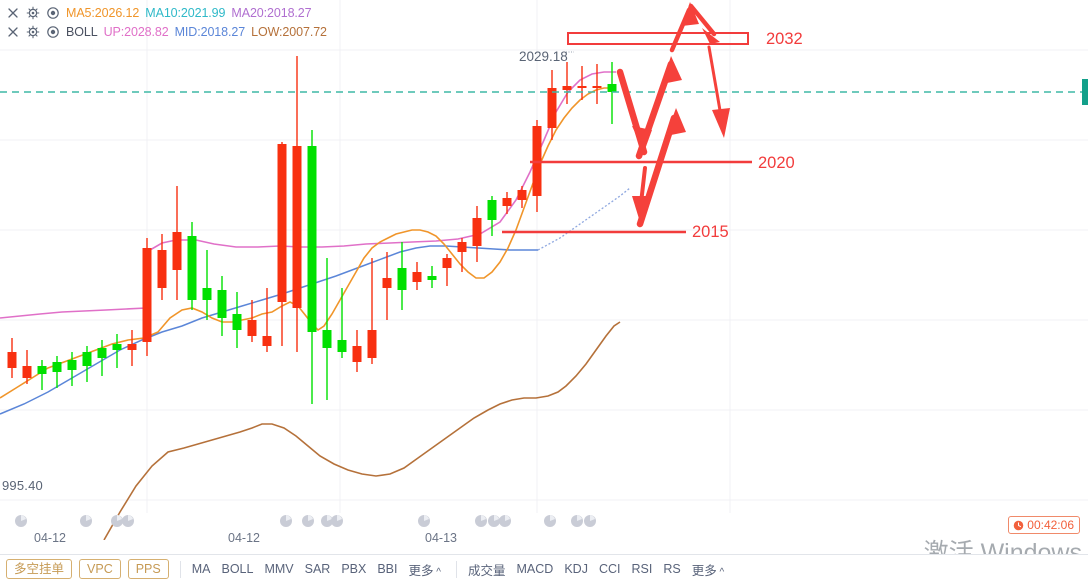 The width and height of the screenshot is (1088, 583). What do you see at coordinates (279, 569) in the screenshot?
I see `main-indicator-mmv: MMV` at bounding box center [279, 569].